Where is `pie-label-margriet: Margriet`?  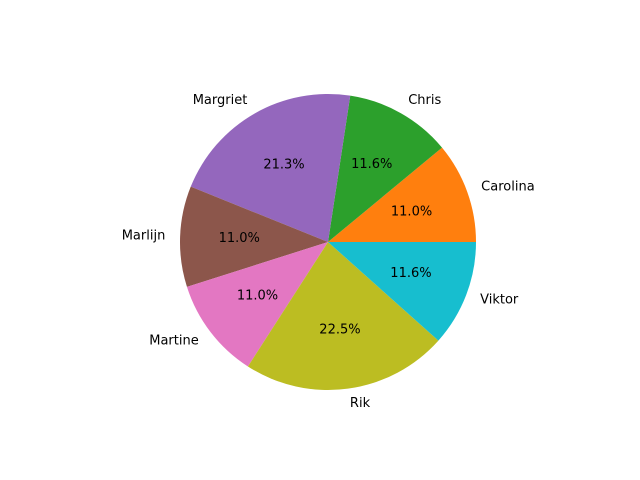
pie-label-margriet: Margriet is located at coordinates (220, 100).